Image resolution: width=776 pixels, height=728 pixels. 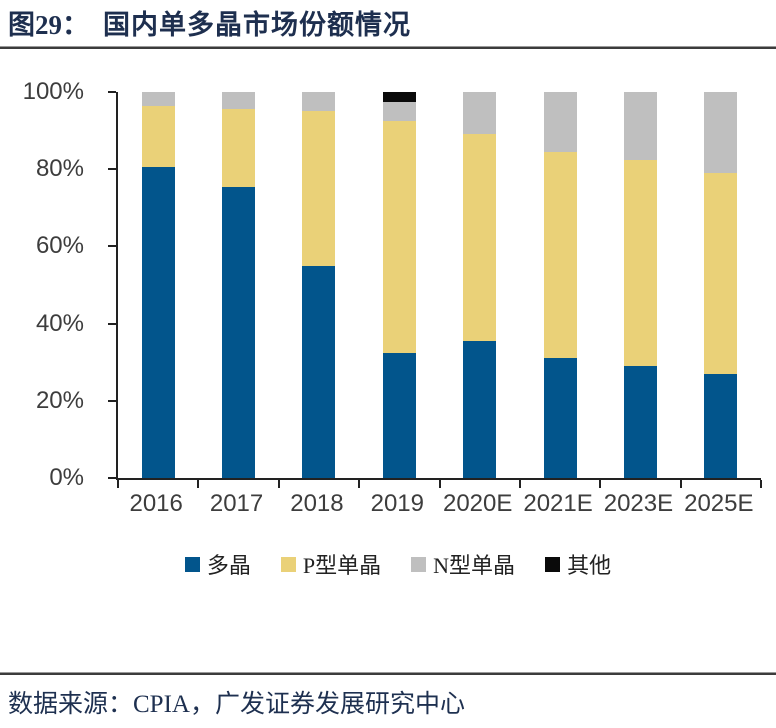 I want to click on y-axis-tick-label: 0%, so click(x=66, y=477).